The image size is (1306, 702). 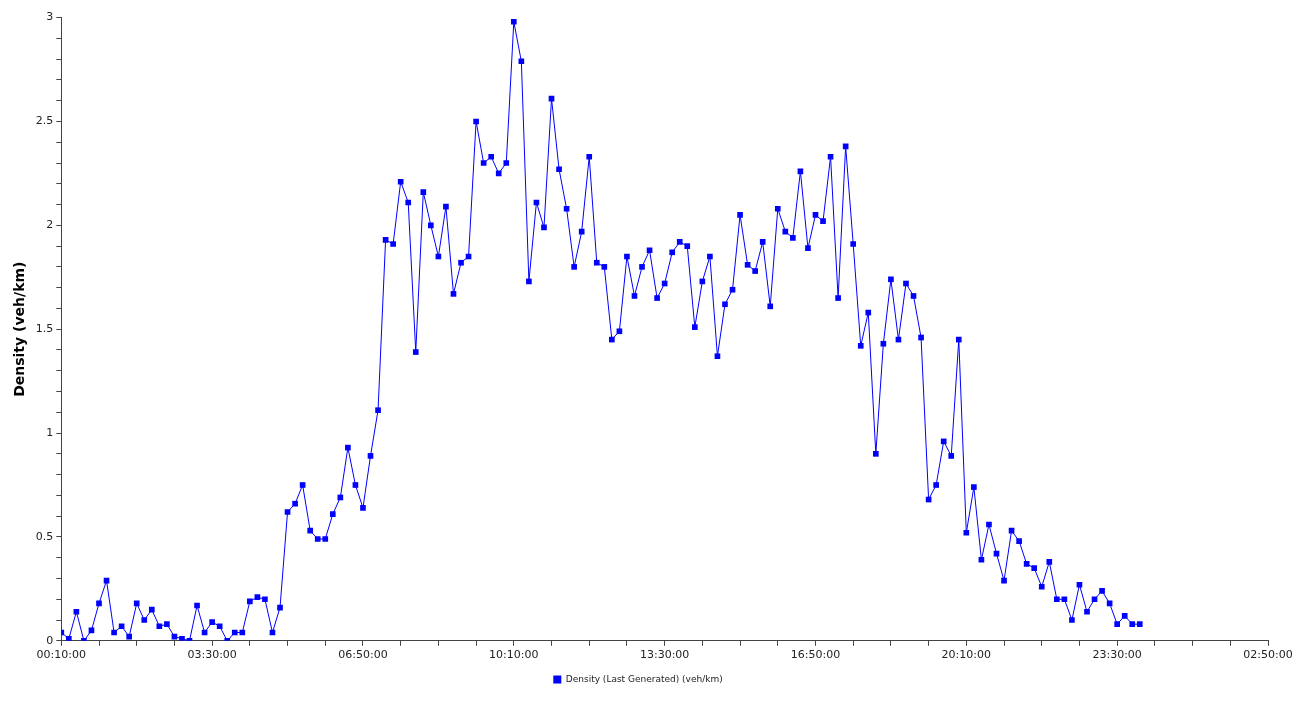 What do you see at coordinates (212, 655) in the screenshot?
I see `x-tick-label: 03:30:00` at bounding box center [212, 655].